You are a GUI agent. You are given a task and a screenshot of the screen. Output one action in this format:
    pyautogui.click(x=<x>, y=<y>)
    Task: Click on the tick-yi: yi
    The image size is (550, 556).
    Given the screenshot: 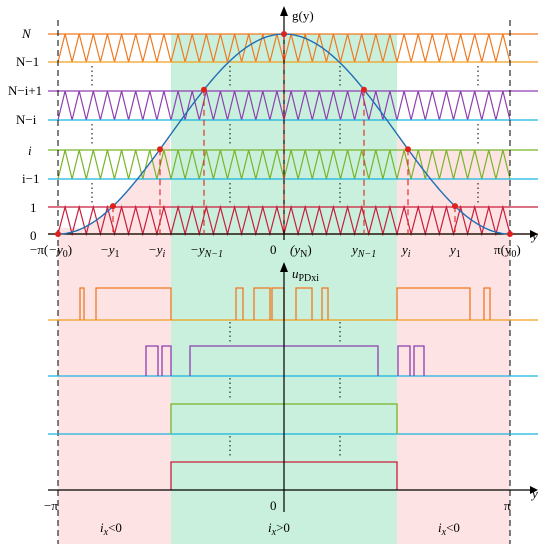 What is the action you would take?
    pyautogui.click(x=405, y=251)
    